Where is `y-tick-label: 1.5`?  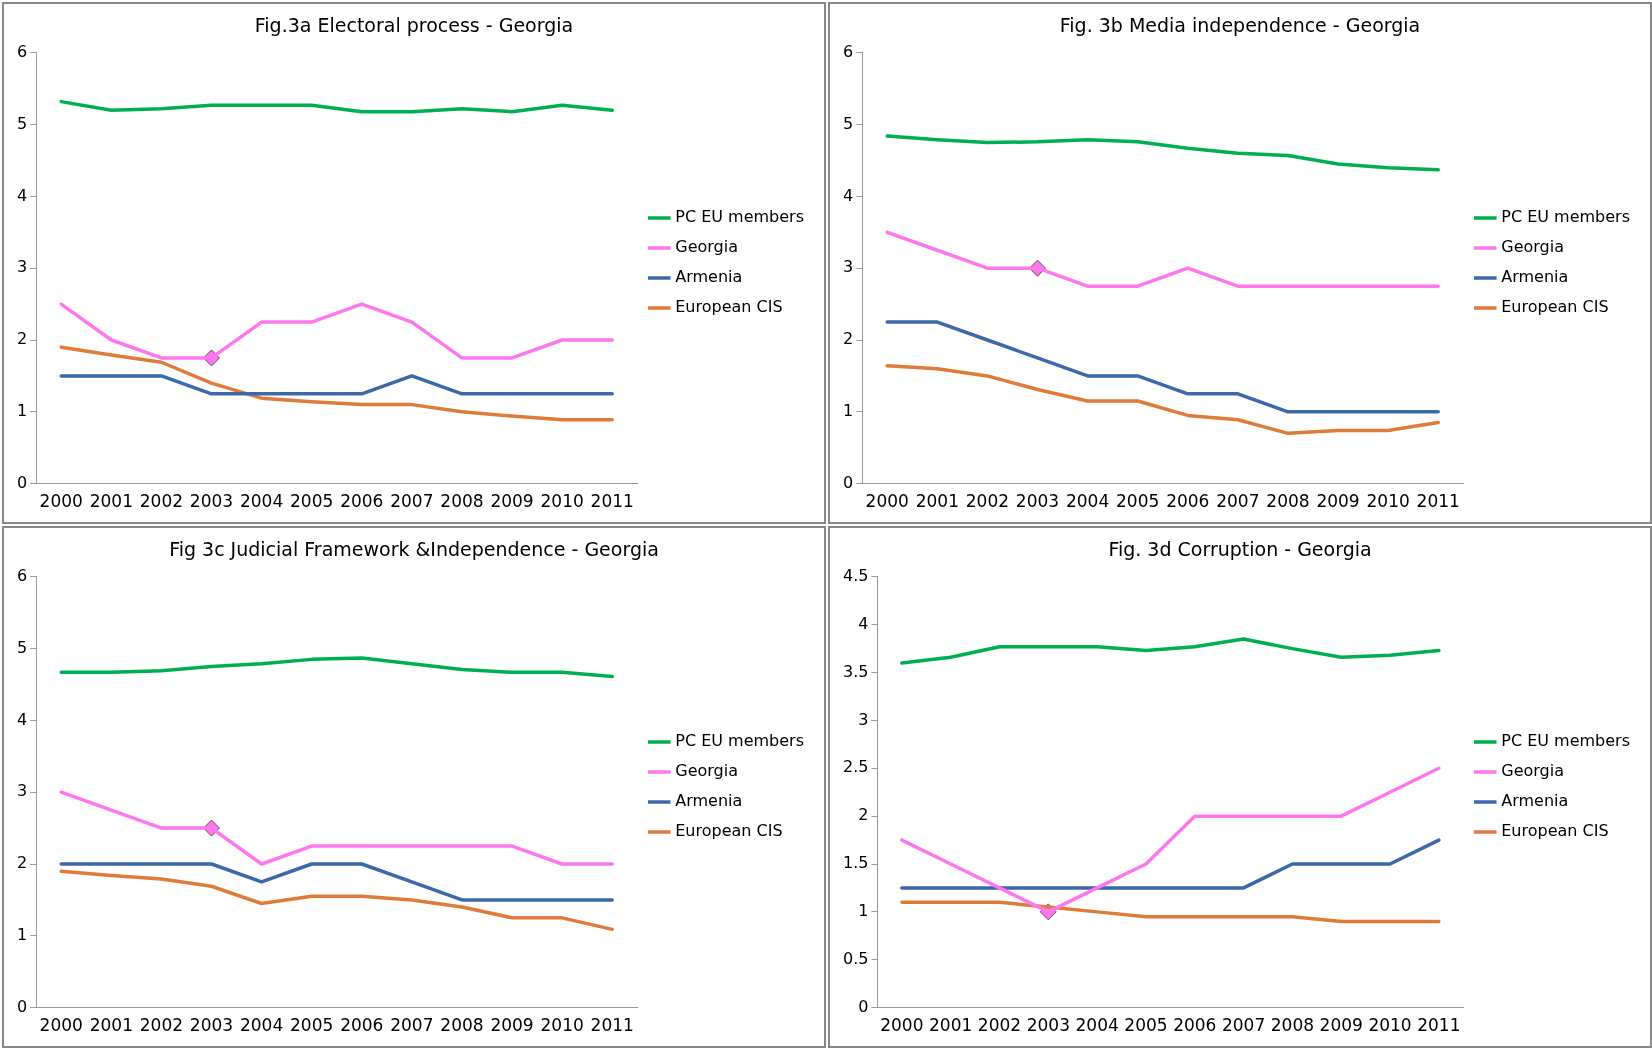
y-tick-label: 1.5 is located at coordinates (855, 863).